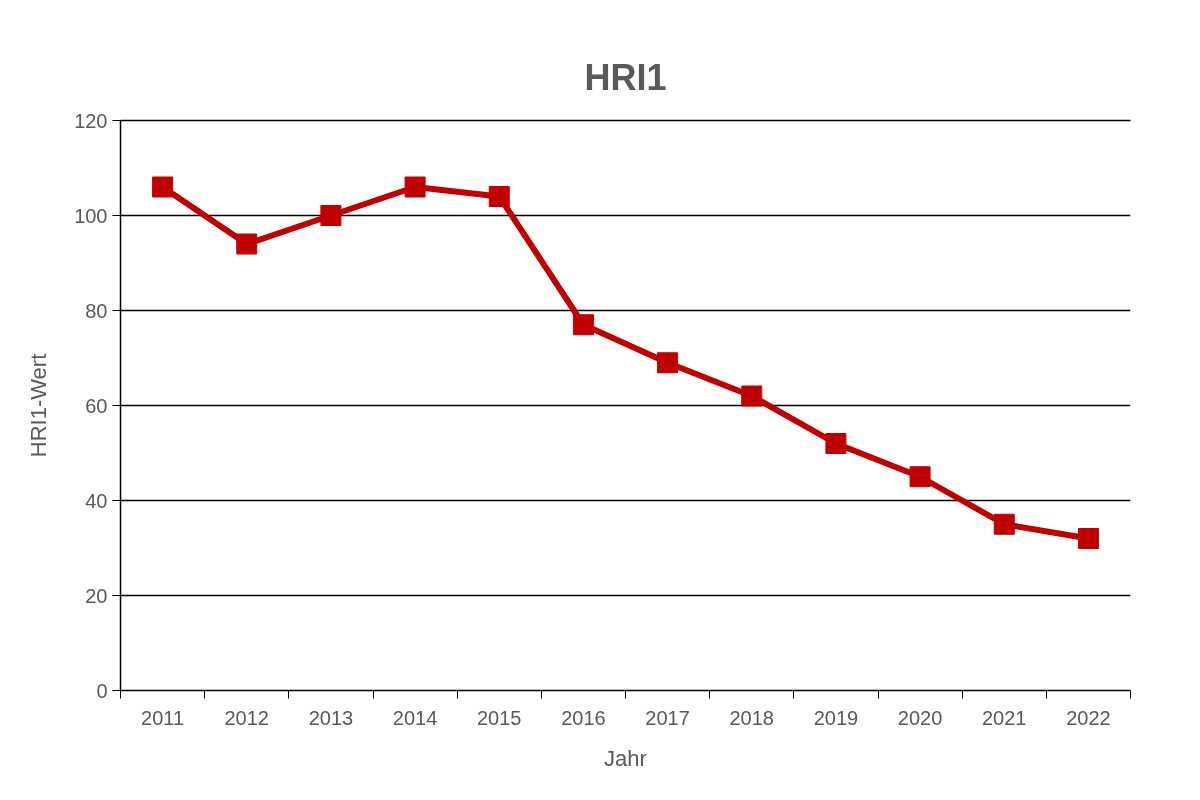 This screenshot has width=1200, height=800. What do you see at coordinates (583, 717) in the screenshot?
I see `x-tick-label: 2016` at bounding box center [583, 717].